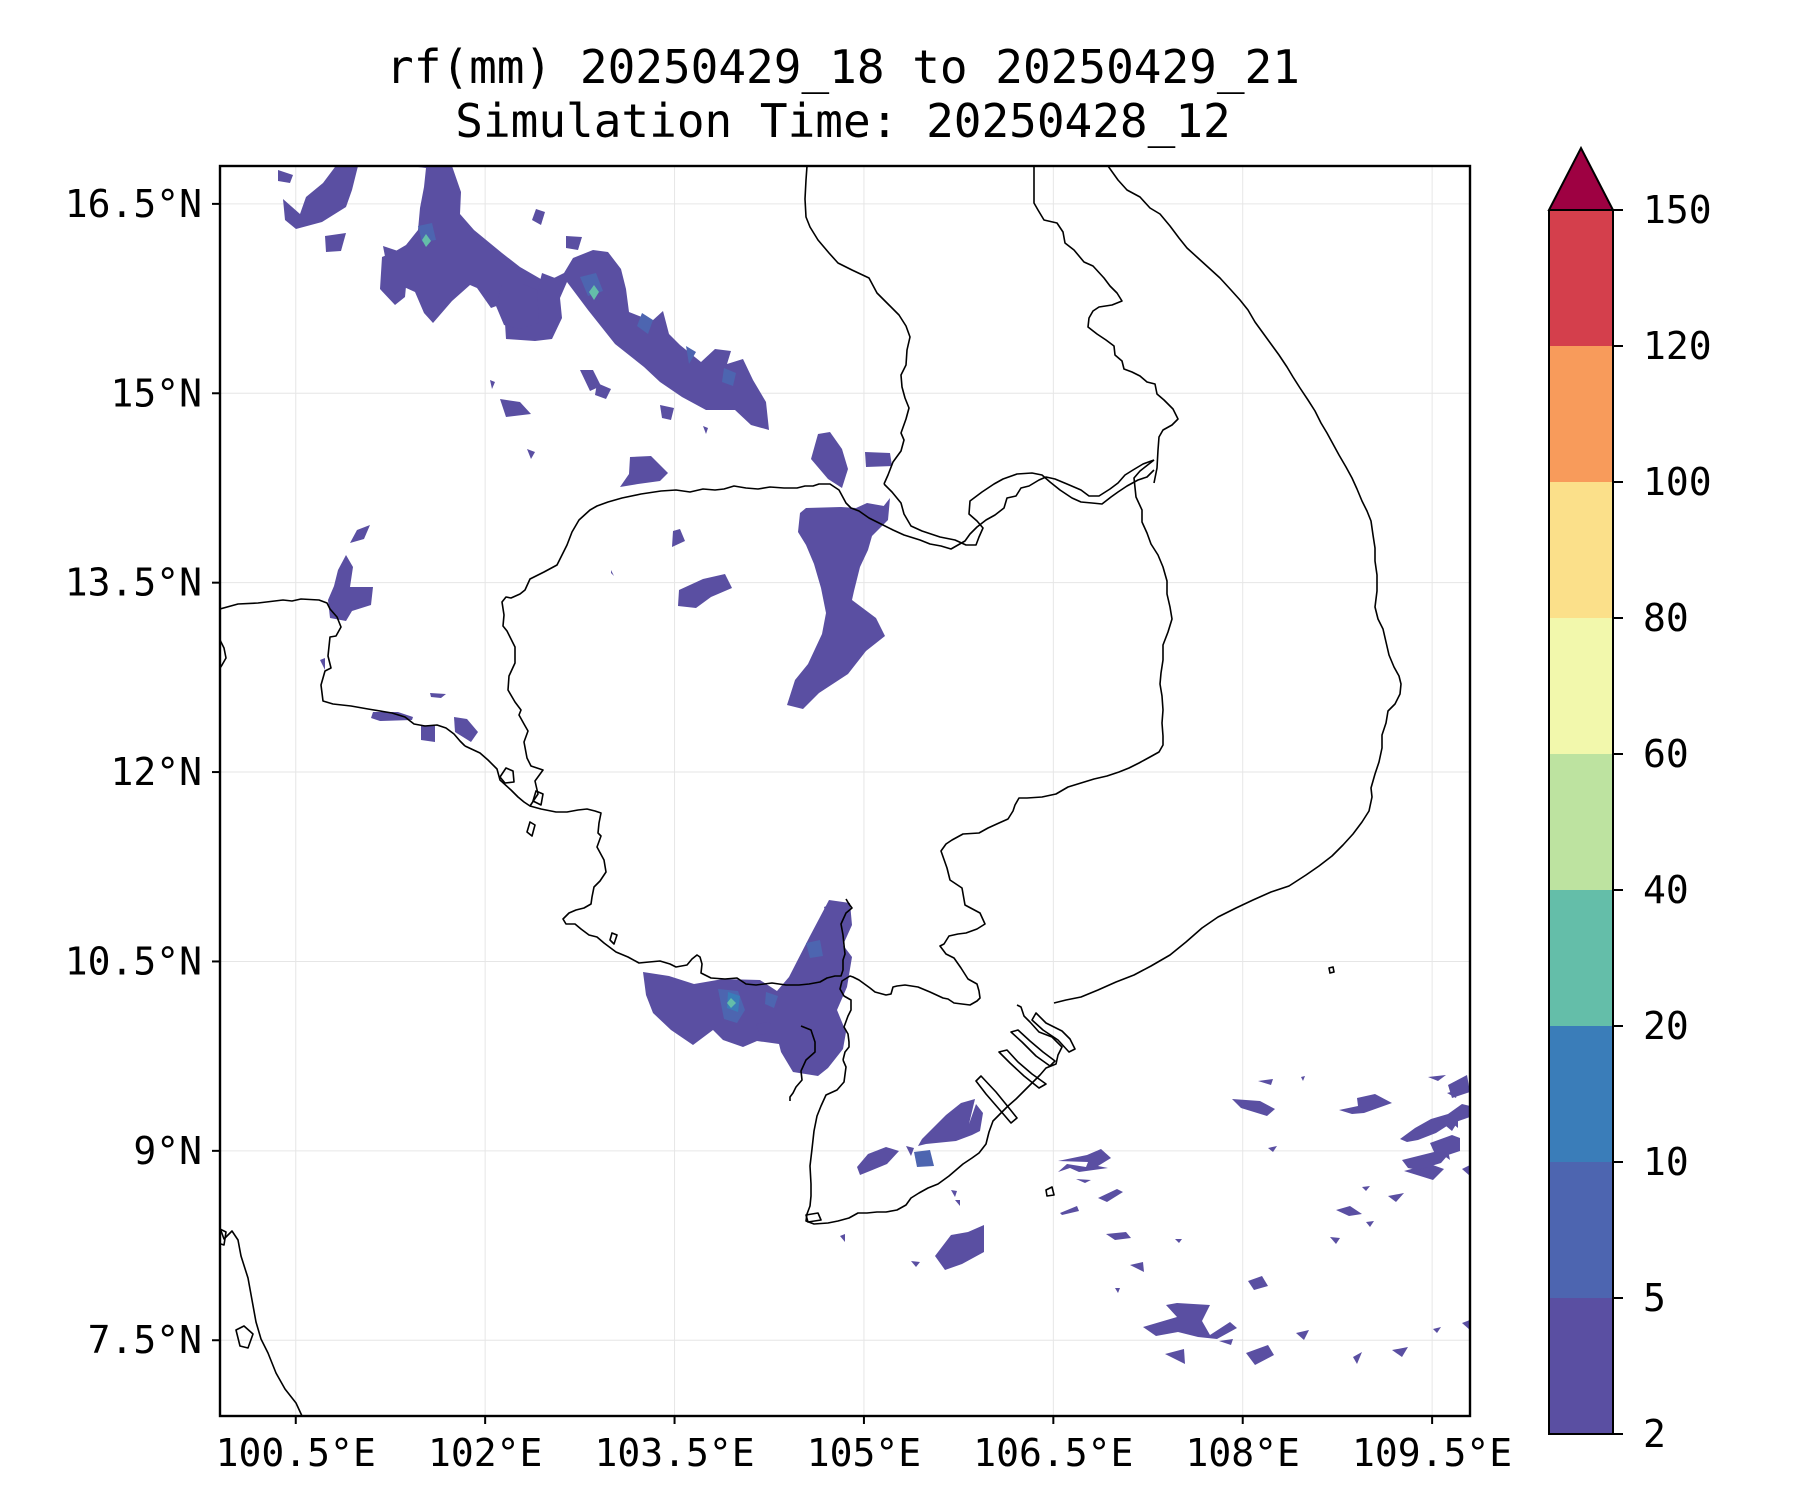 The height and width of the screenshot is (1500, 1800). What do you see at coordinates (1666, 1026) in the screenshot?
I see `colorbar-tick-label: 20` at bounding box center [1666, 1026].